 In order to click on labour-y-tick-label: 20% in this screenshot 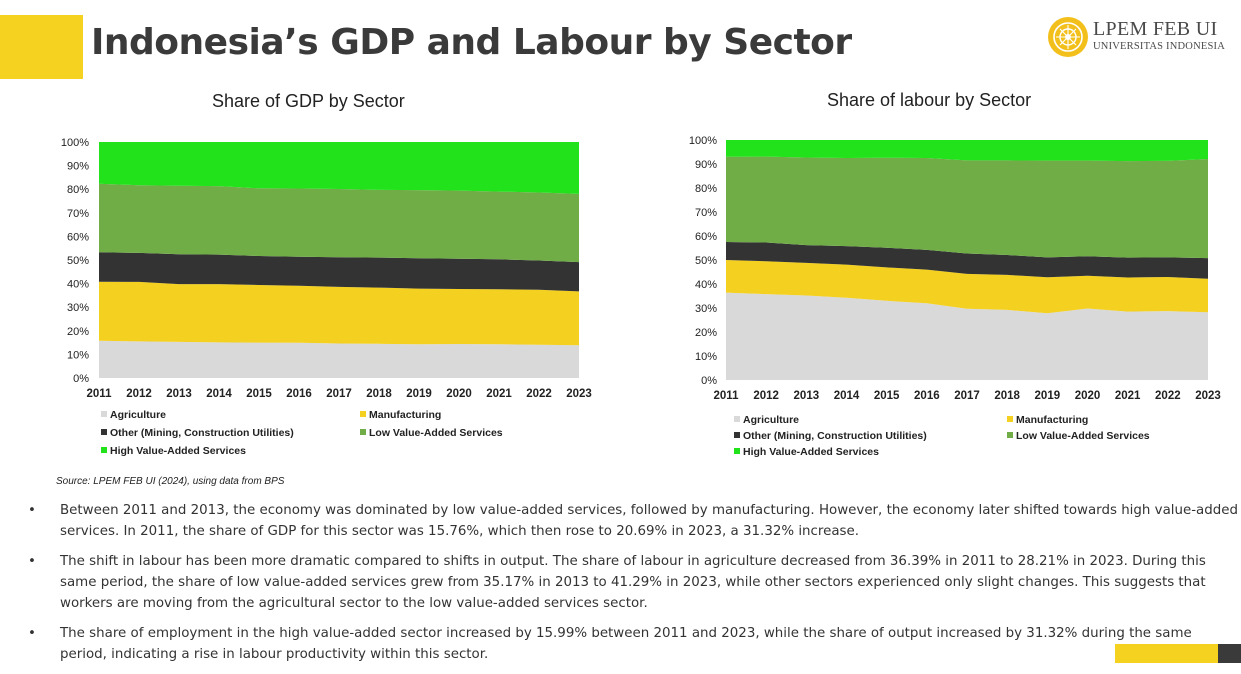, I will do `click(706, 333)`.